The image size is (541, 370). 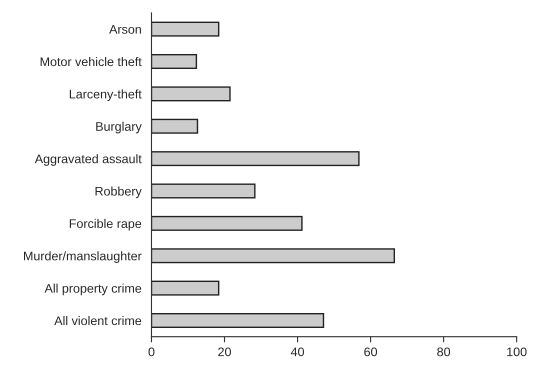 I want to click on y-tick-label: Burglary, so click(x=119, y=128).